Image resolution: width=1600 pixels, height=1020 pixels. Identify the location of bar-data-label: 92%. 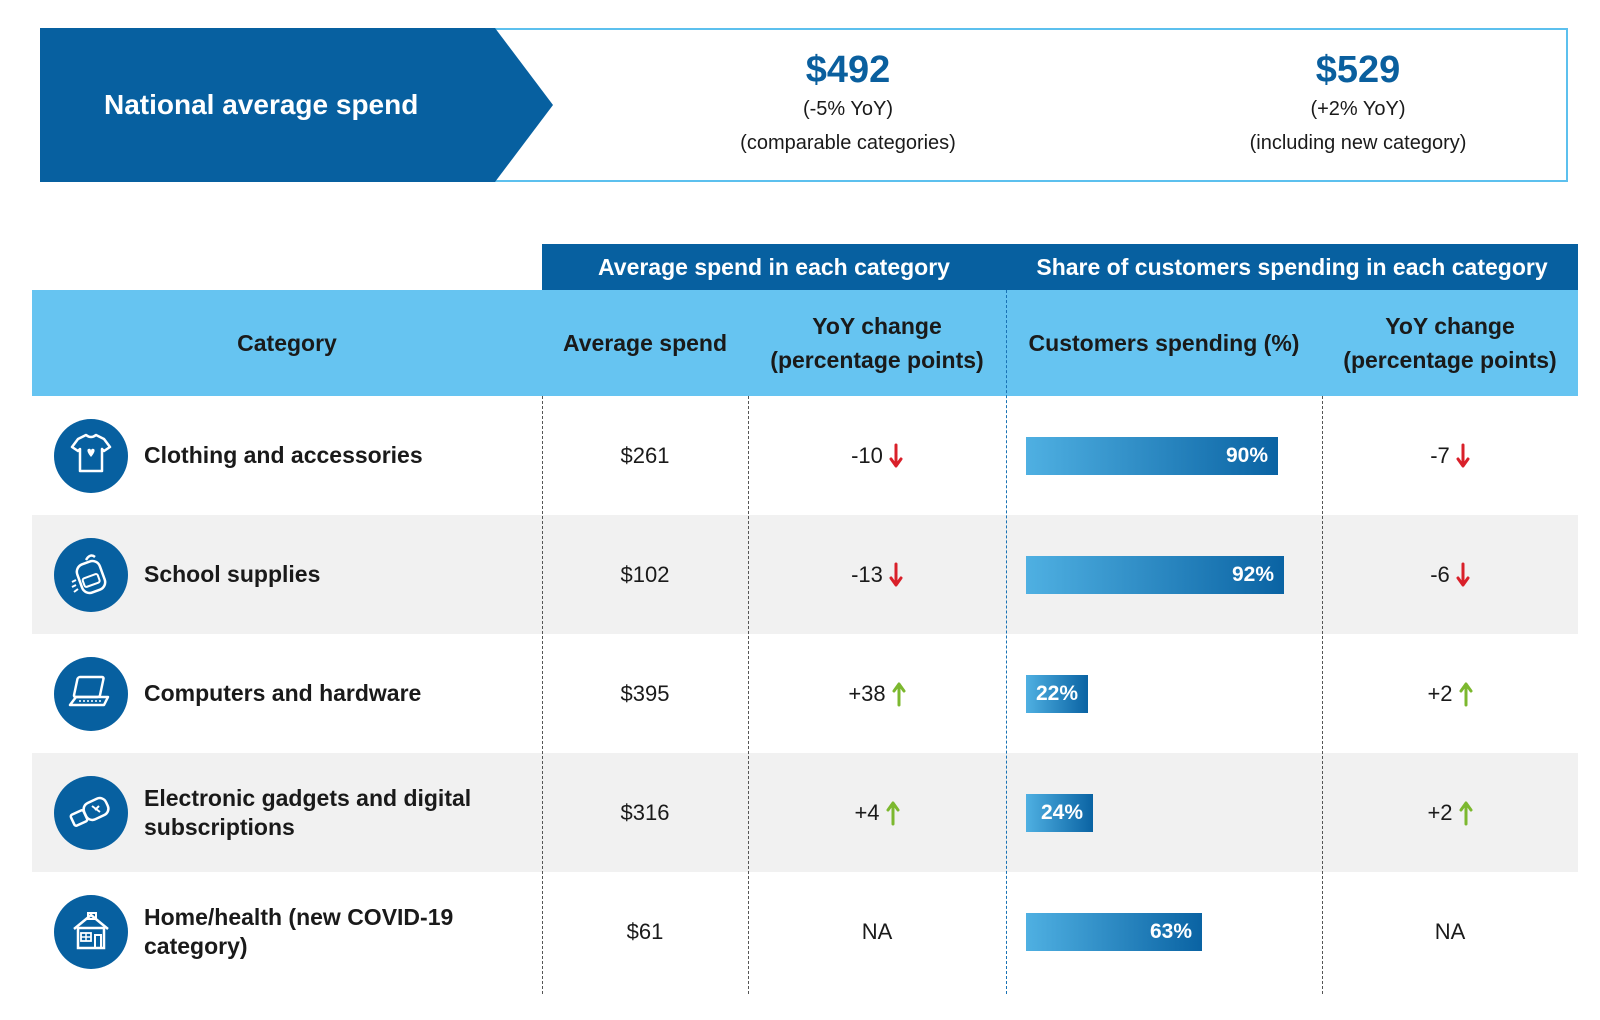
(1252, 574).